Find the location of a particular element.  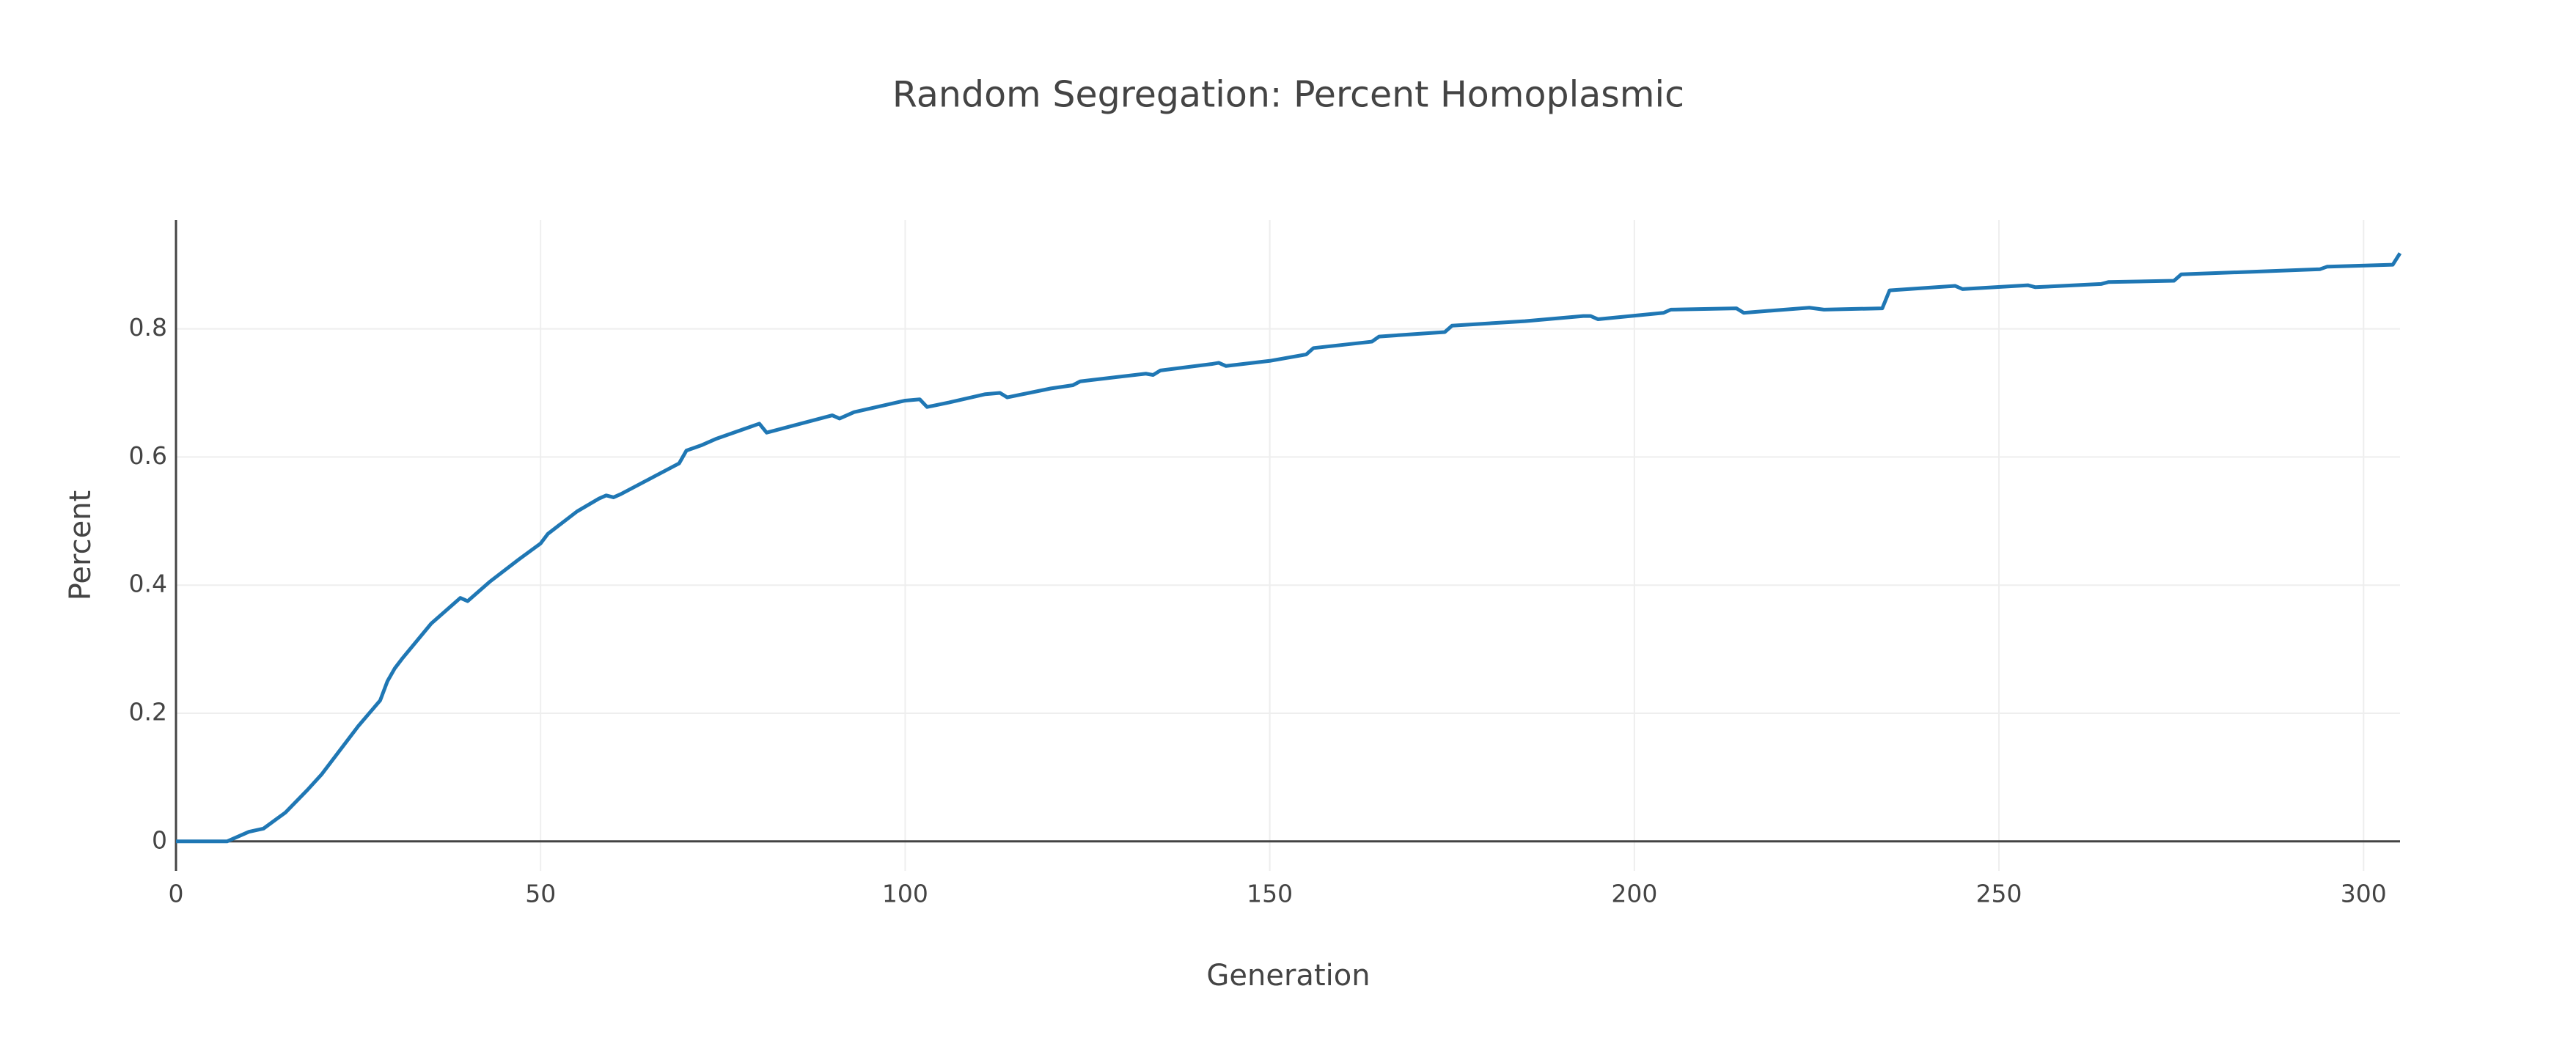

x-tick-label: 250 is located at coordinates (1999, 894).